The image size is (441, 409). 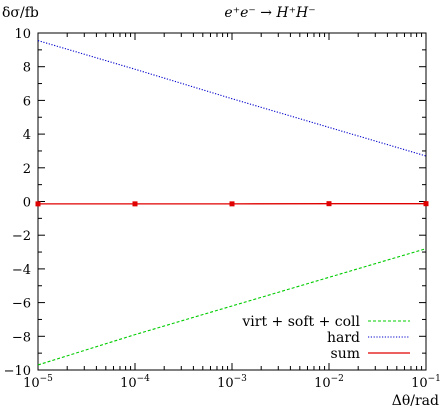 What do you see at coordinates (21, 236) in the screenshot?
I see `y-tick-label: −2` at bounding box center [21, 236].